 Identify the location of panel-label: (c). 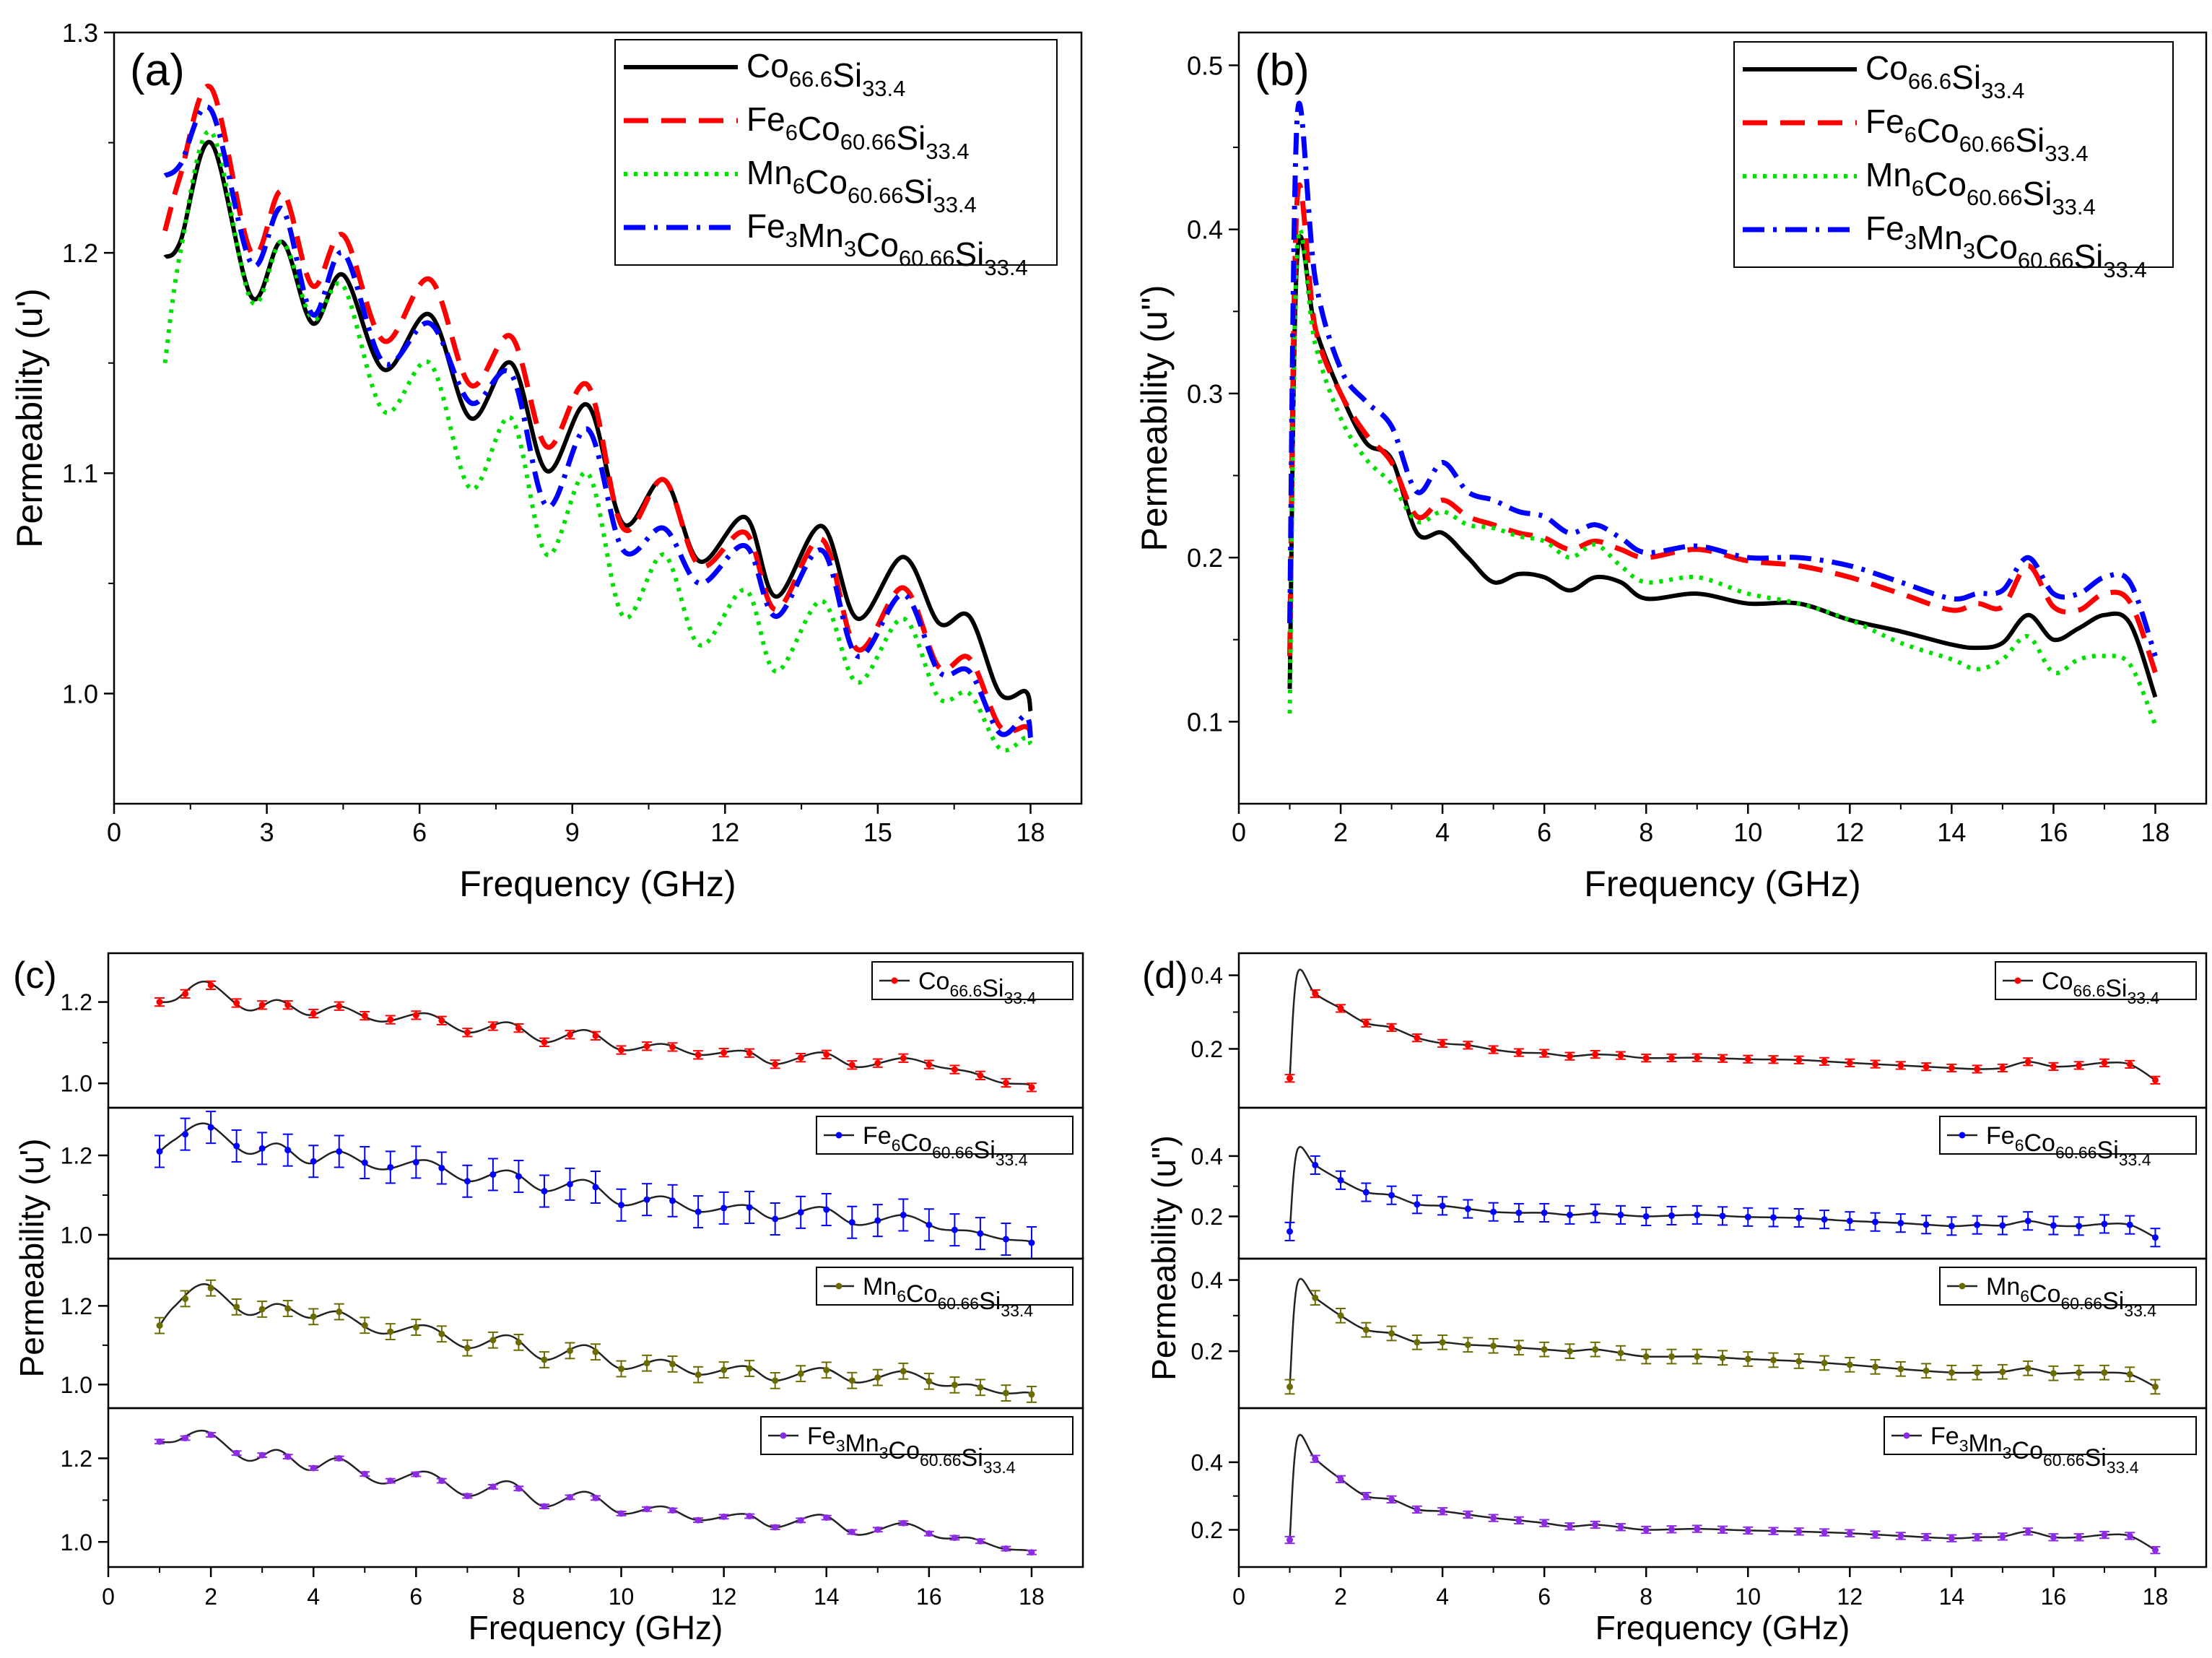
(35, 976).